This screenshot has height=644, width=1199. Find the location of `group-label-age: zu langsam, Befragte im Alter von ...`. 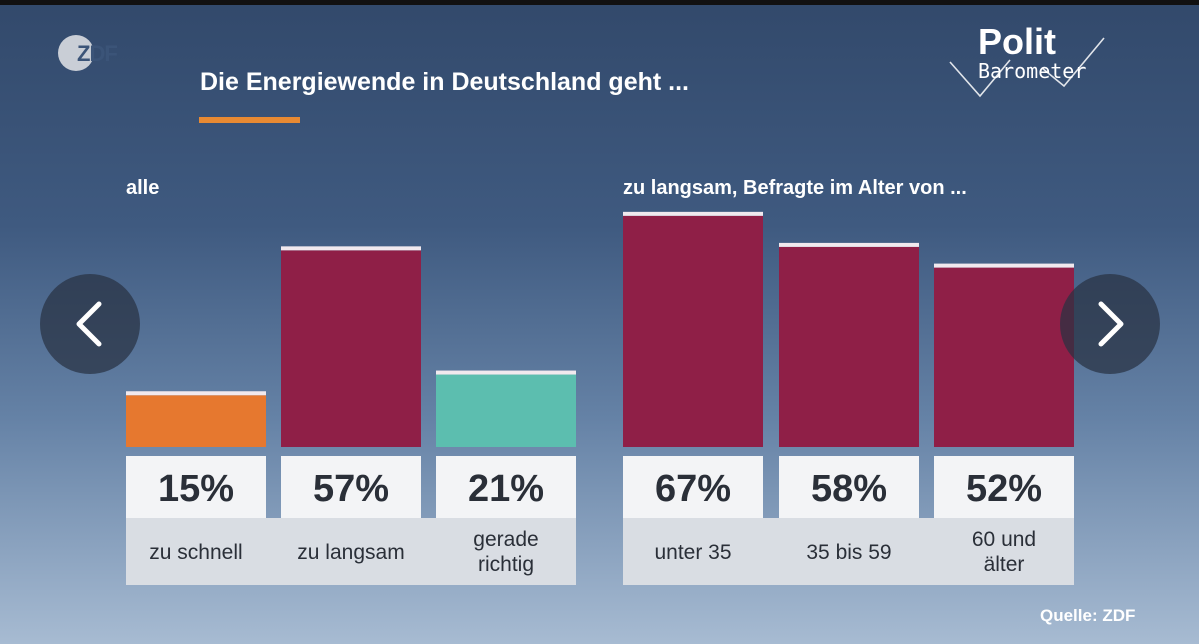

group-label-age: zu langsam, Befragte im Alter von ... is located at coordinates (795, 188).